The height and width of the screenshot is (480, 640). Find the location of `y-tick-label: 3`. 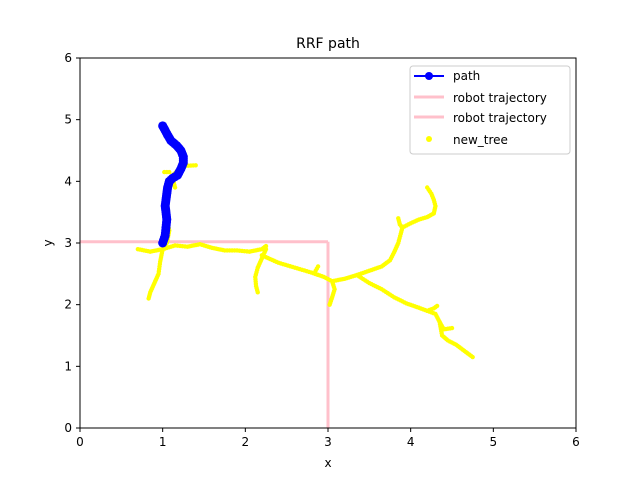

y-tick-label: 3 is located at coordinates (68, 243).